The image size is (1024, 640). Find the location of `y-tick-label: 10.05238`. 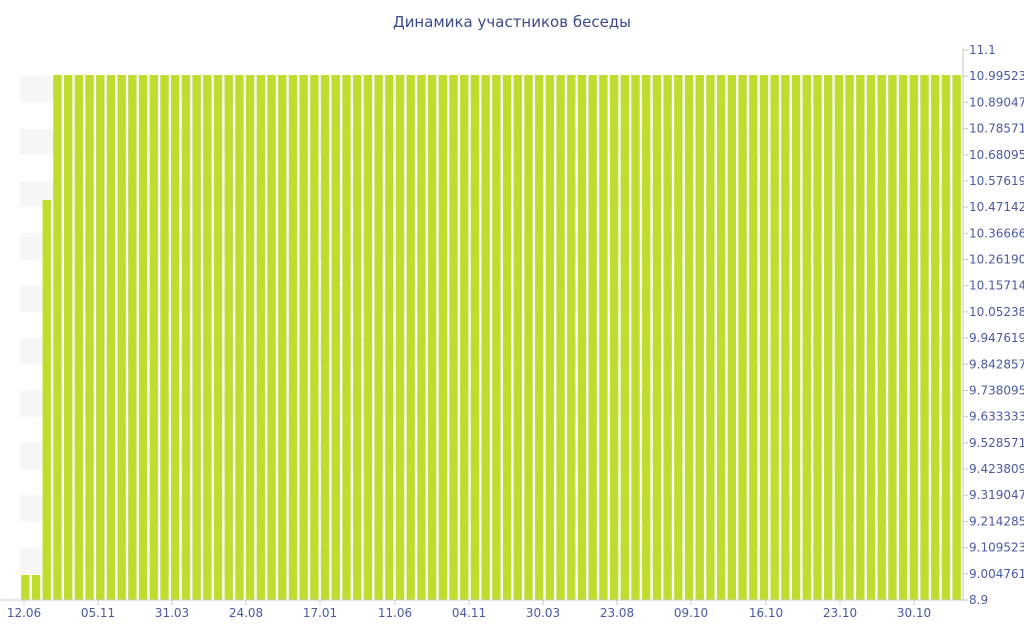

y-tick-label: 10.05238 is located at coordinates (996, 312).